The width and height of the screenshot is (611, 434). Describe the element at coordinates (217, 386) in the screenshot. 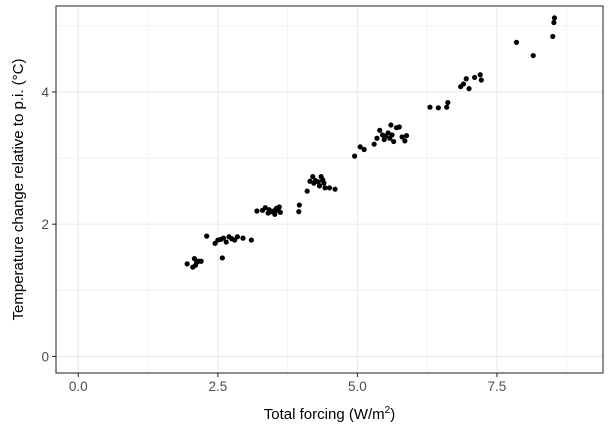

I see `x-tick-label: 2.5` at that location.